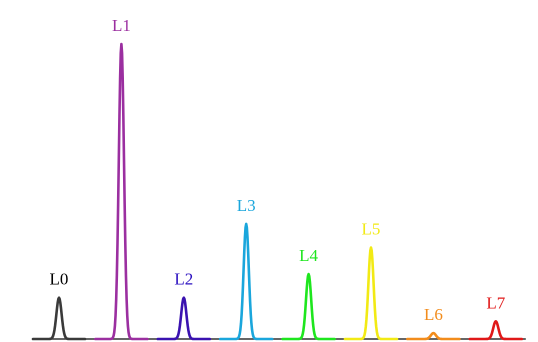  I want to click on peak-label-l0: L0, so click(59, 279).